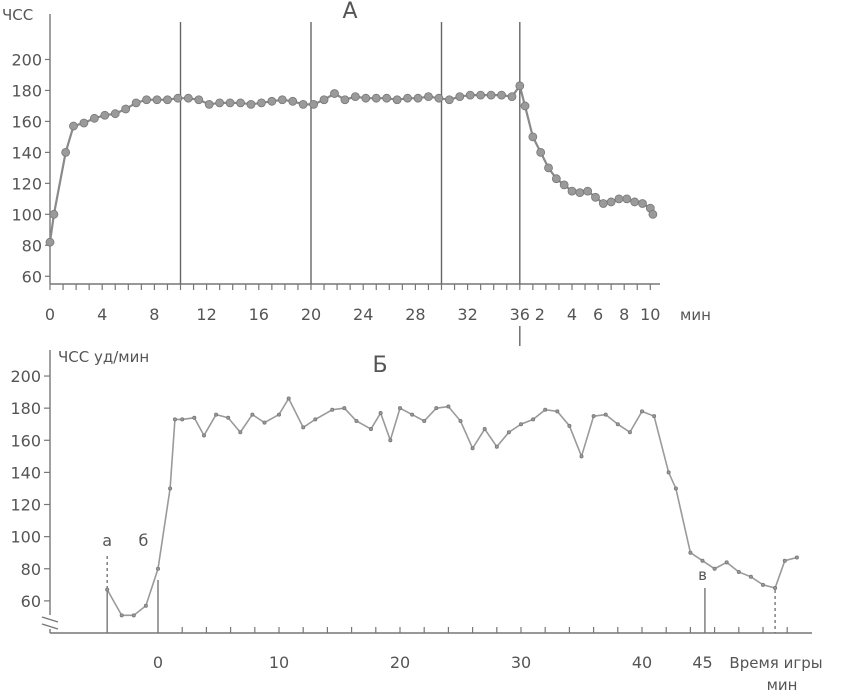 Image resolution: width=849 pixels, height=698 pixels. Describe the element at coordinates (31, 569) in the screenshot. I see `panel-b-y-tick-label: 80` at that location.